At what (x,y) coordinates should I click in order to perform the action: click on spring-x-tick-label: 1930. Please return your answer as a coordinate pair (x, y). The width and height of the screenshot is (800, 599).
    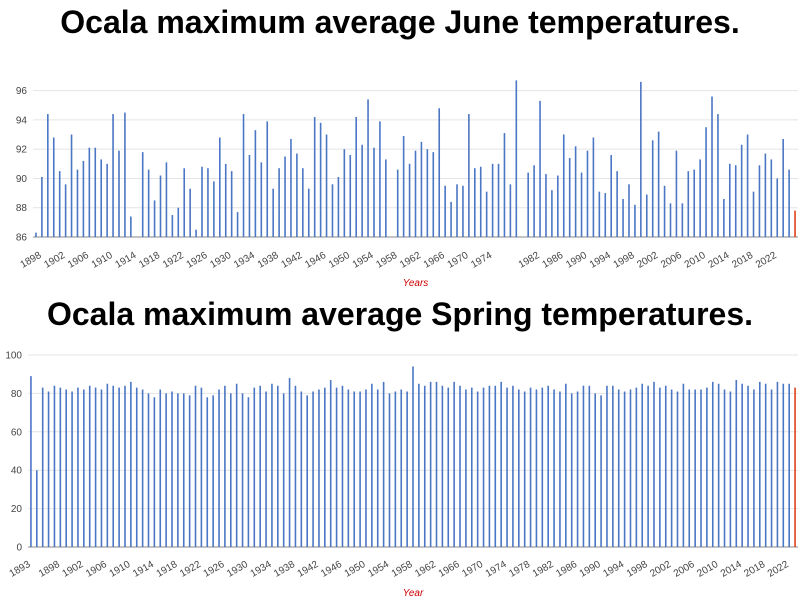
    Looking at the image, I should click on (237, 569).